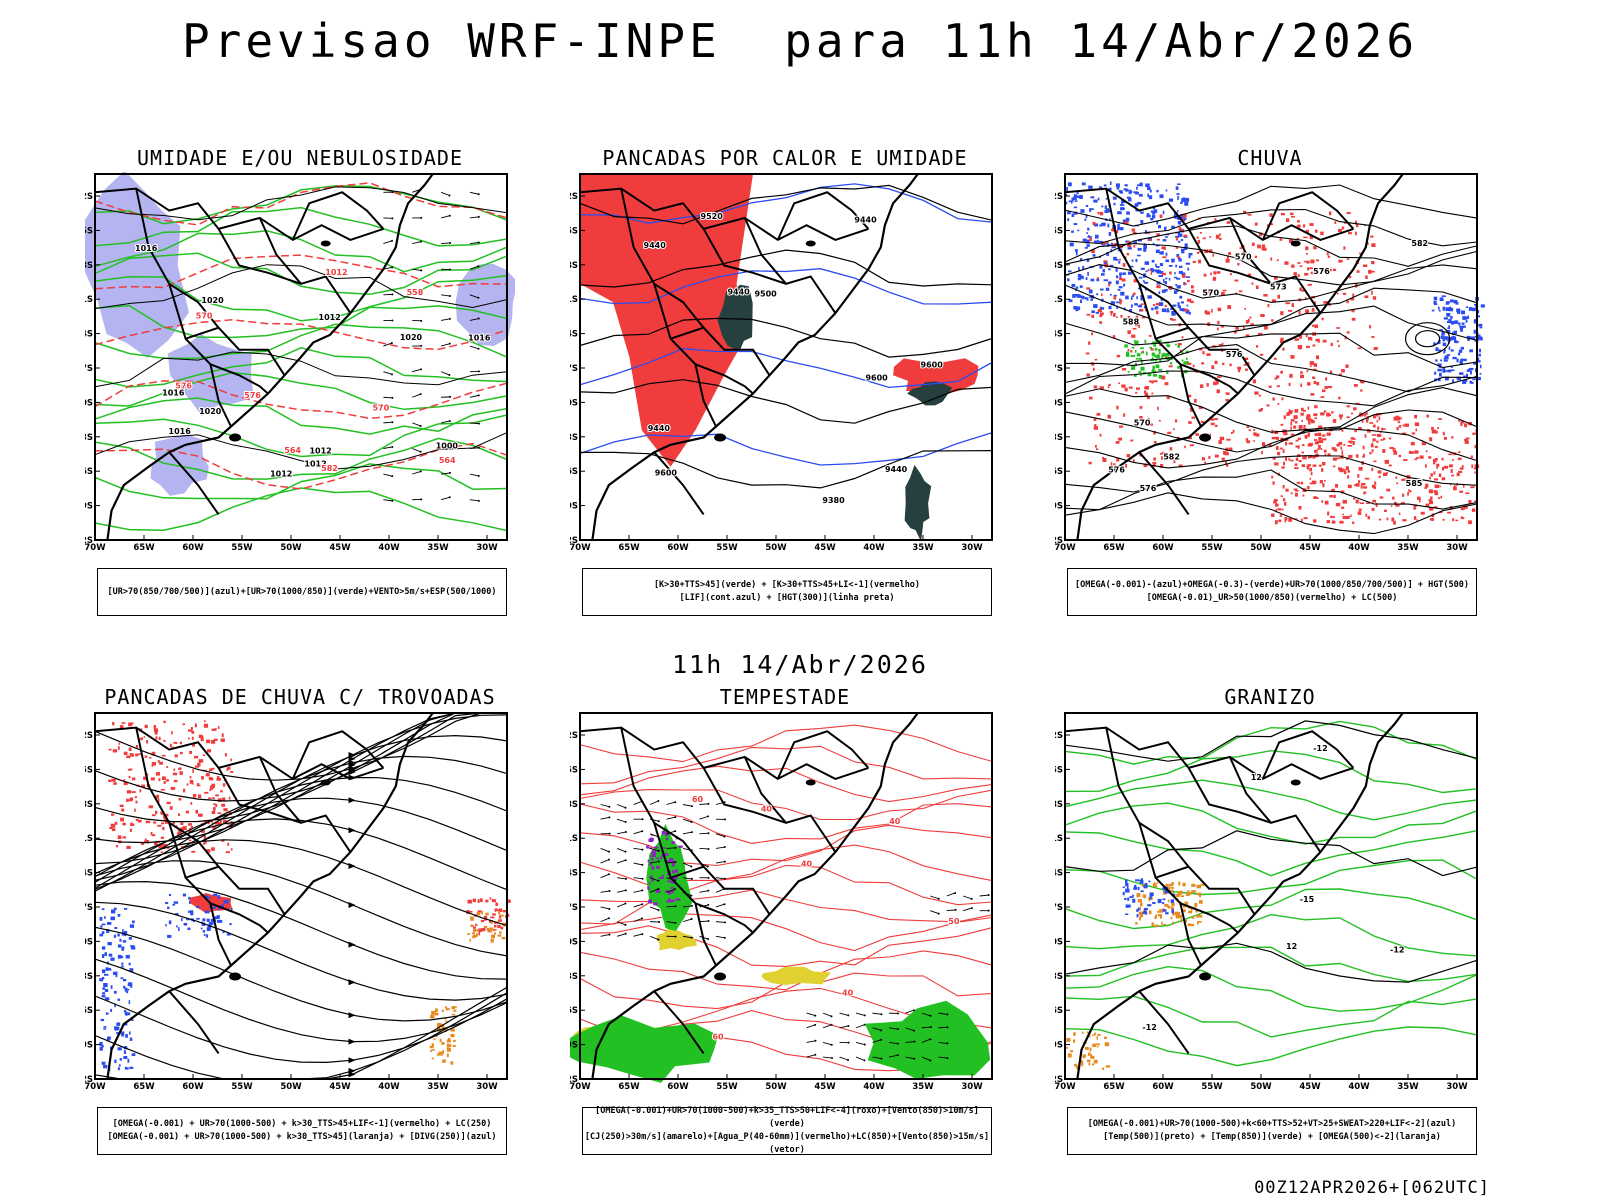  I want to click on hgt500-contour, so click(1271, 448).